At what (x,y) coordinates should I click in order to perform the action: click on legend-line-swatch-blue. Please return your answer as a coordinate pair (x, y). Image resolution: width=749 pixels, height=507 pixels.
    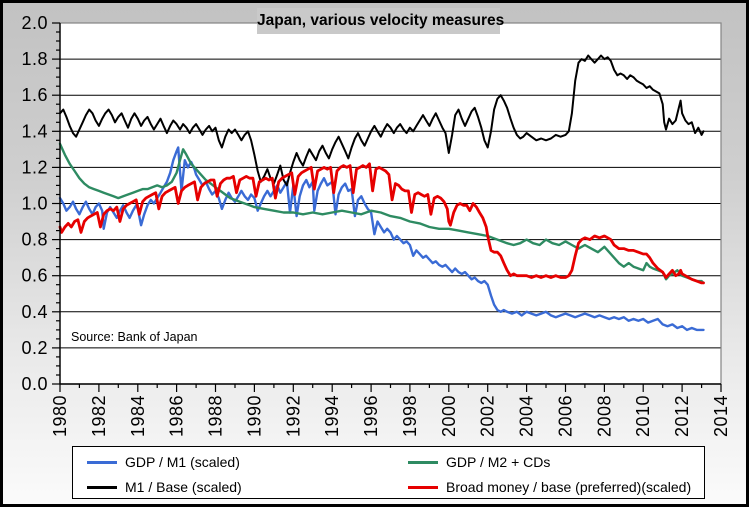
    Looking at the image, I should click on (102, 462).